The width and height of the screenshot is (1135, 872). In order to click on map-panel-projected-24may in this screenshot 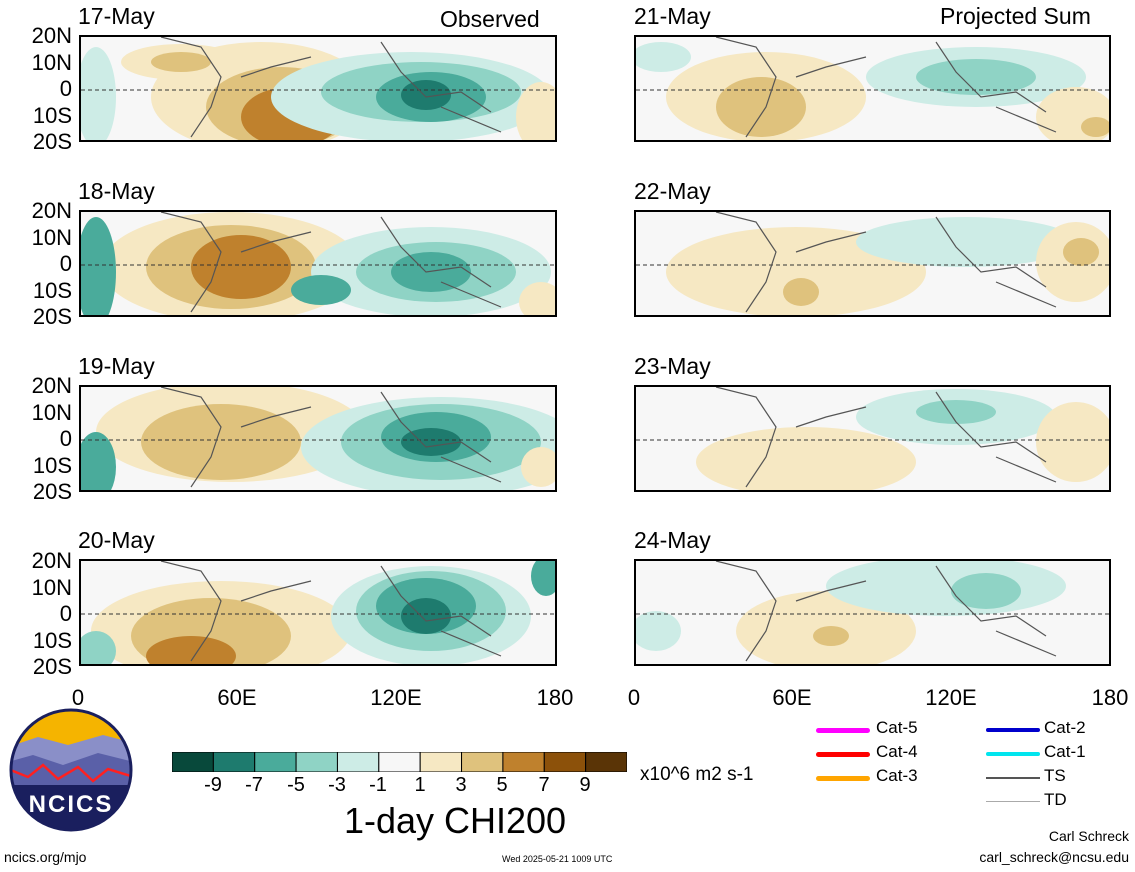, I will do `click(872, 612)`.